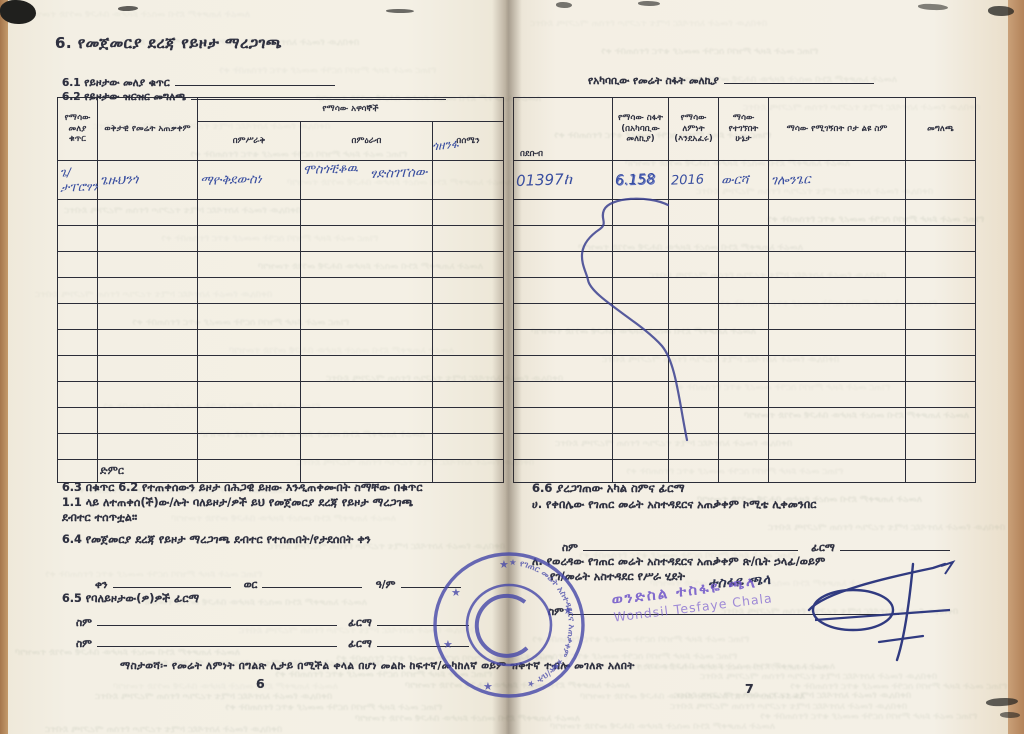 The height and width of the screenshot is (734, 1024). Describe the element at coordinates (735, 180) in the screenshot. I see `hand-obtained: ውርሻ` at that location.